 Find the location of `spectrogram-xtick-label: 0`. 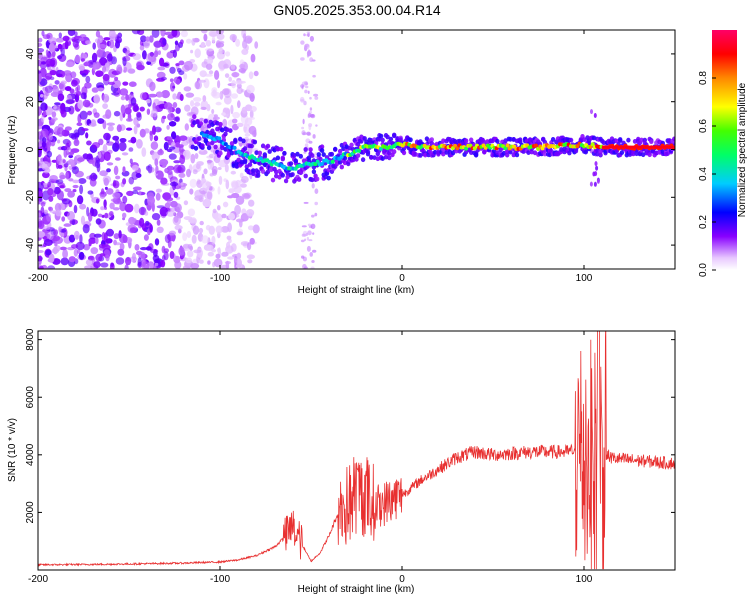

spectrogram-xtick-label: 0 is located at coordinates (402, 278).